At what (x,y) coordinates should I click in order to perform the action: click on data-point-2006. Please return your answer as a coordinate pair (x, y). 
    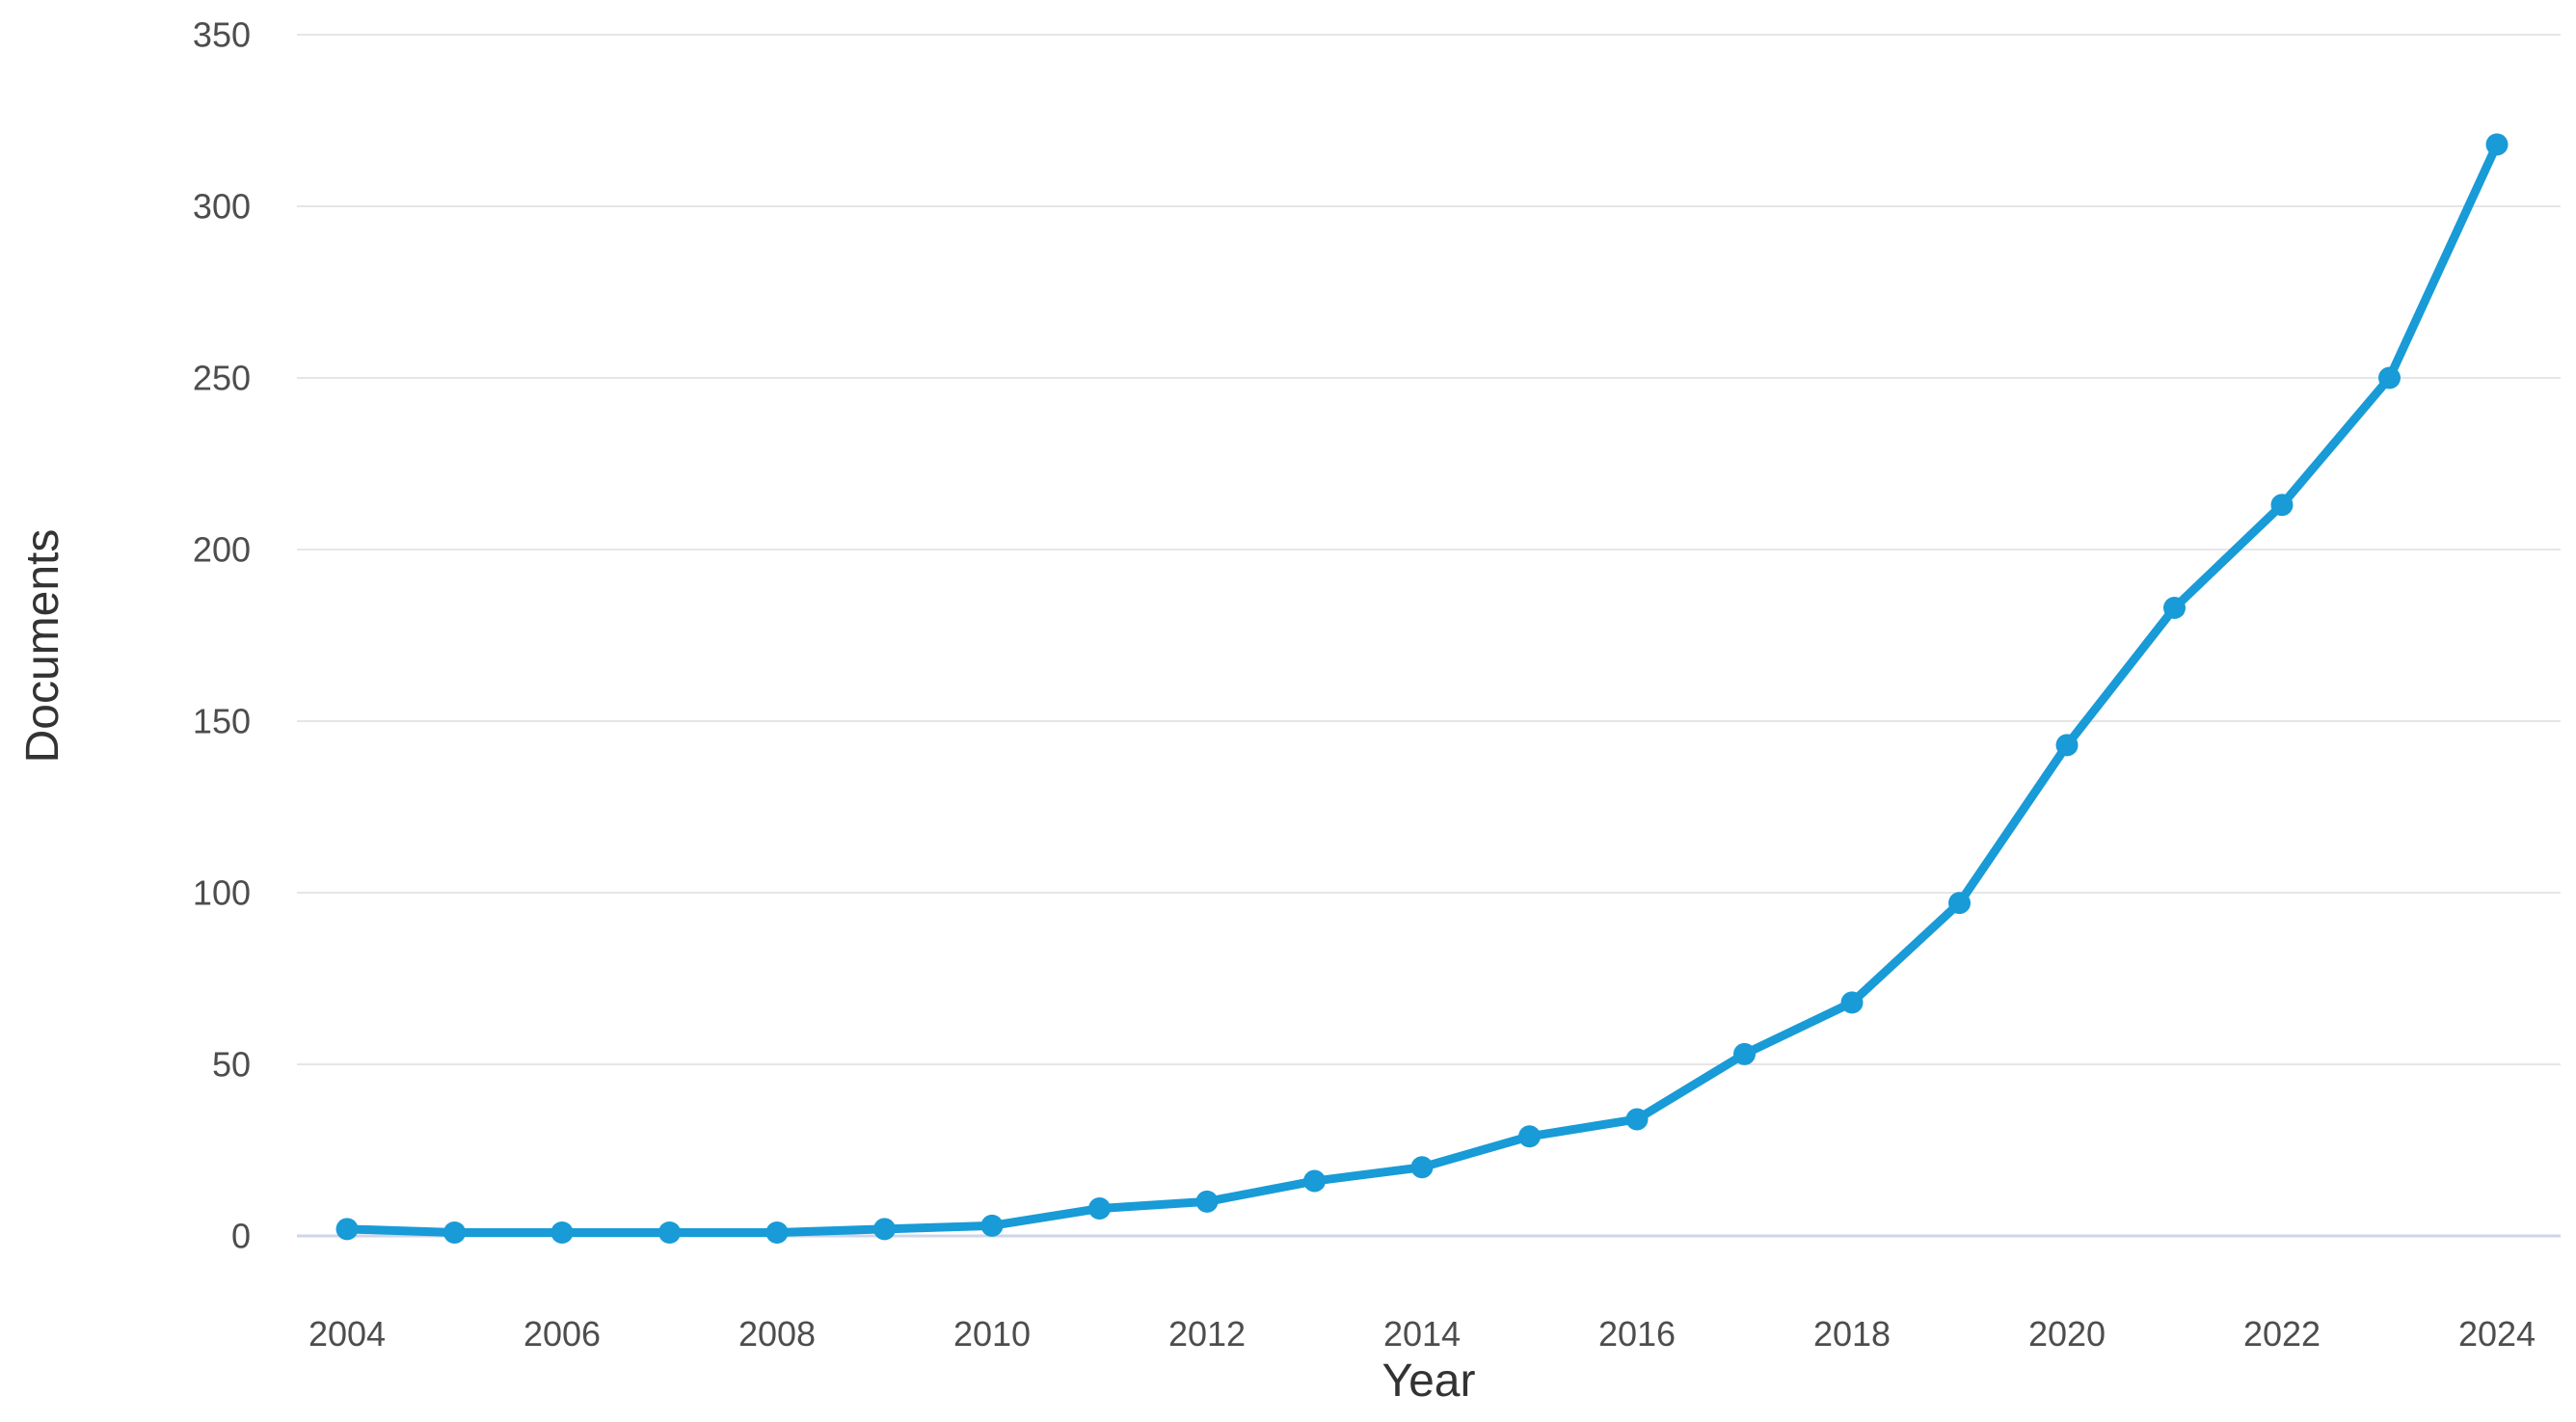
    Looking at the image, I should click on (562, 1232).